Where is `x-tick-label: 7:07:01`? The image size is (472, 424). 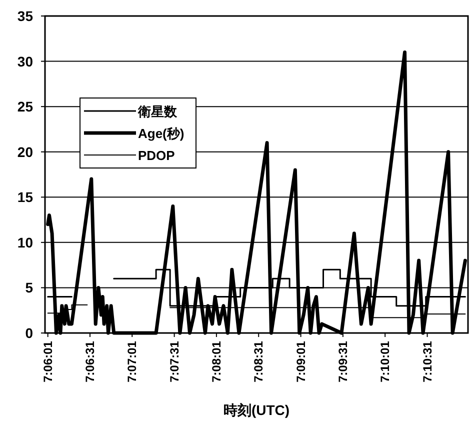 x-tick-label: 7:07:01 is located at coordinates (132, 361).